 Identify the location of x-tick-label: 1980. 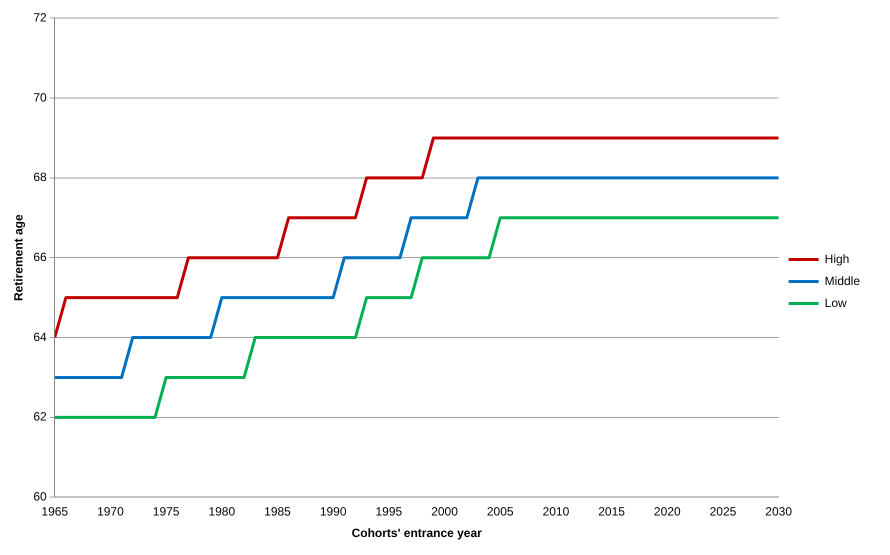
(222, 511).